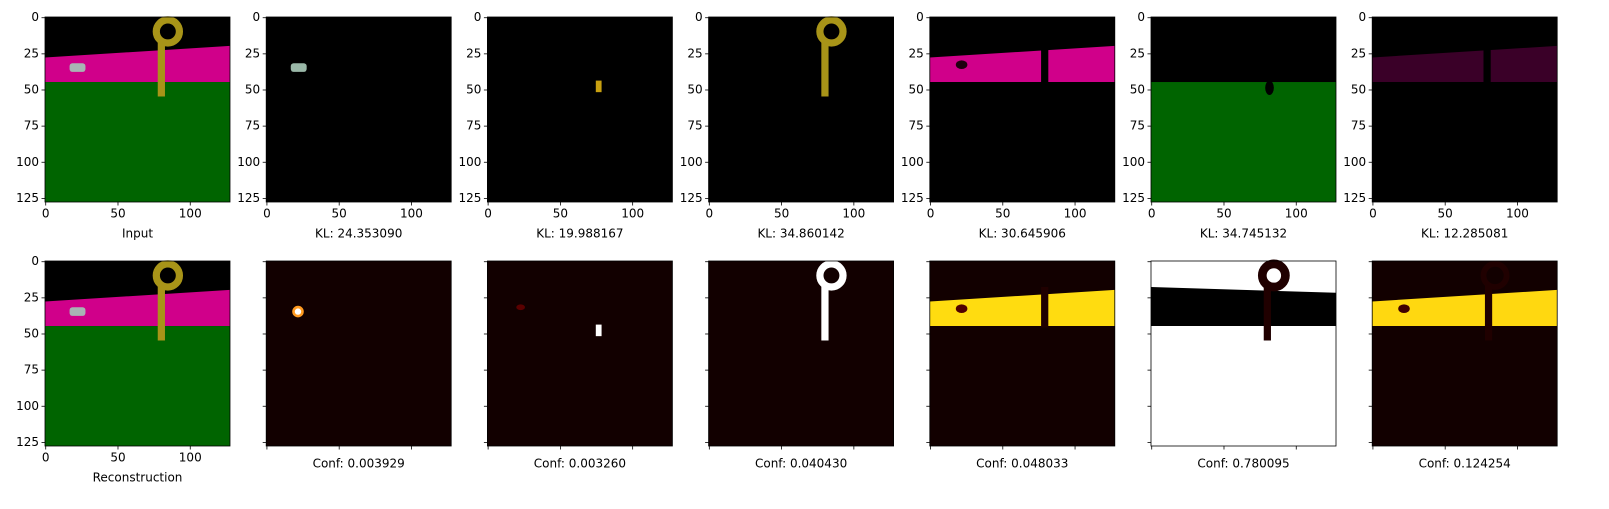  I want to click on panel: Conf: 0.003929, so click(357, 365).